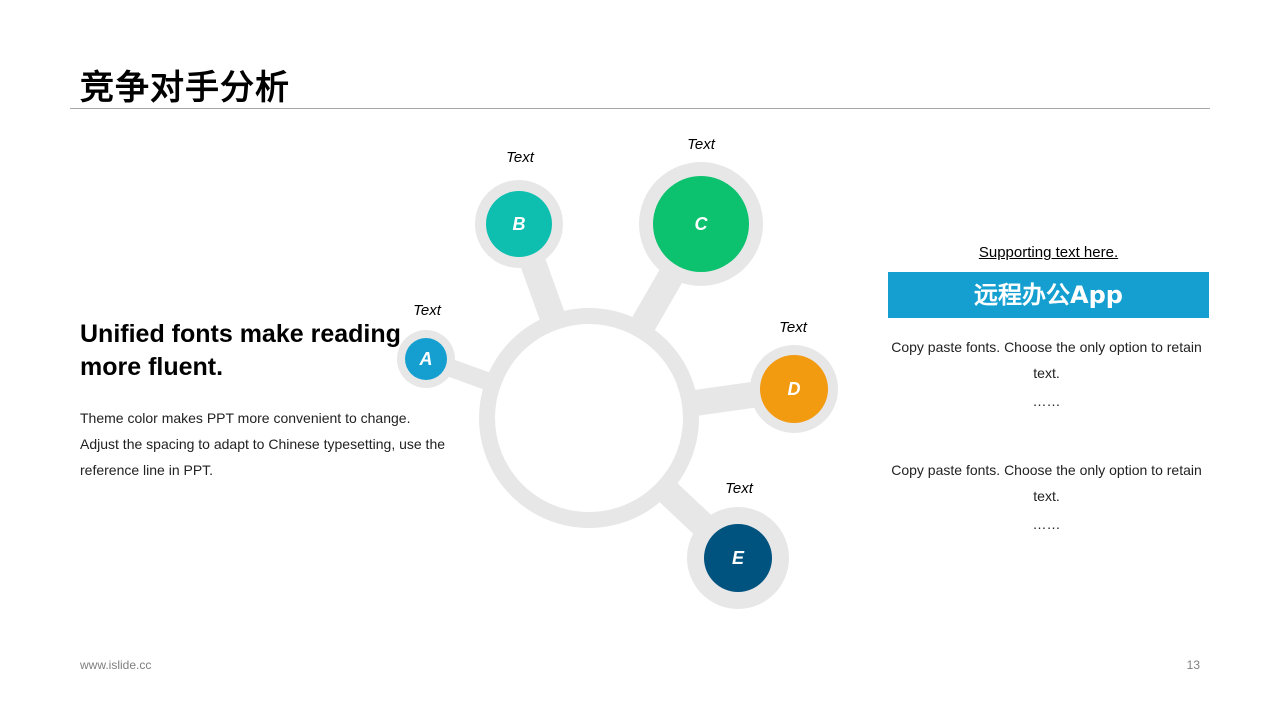 The height and width of the screenshot is (720, 1280). I want to click on node-letter: C, so click(702, 224).